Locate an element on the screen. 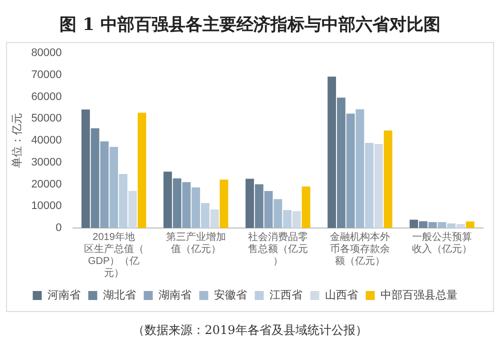  y-tick-label: 80000 is located at coordinates (46, 53).